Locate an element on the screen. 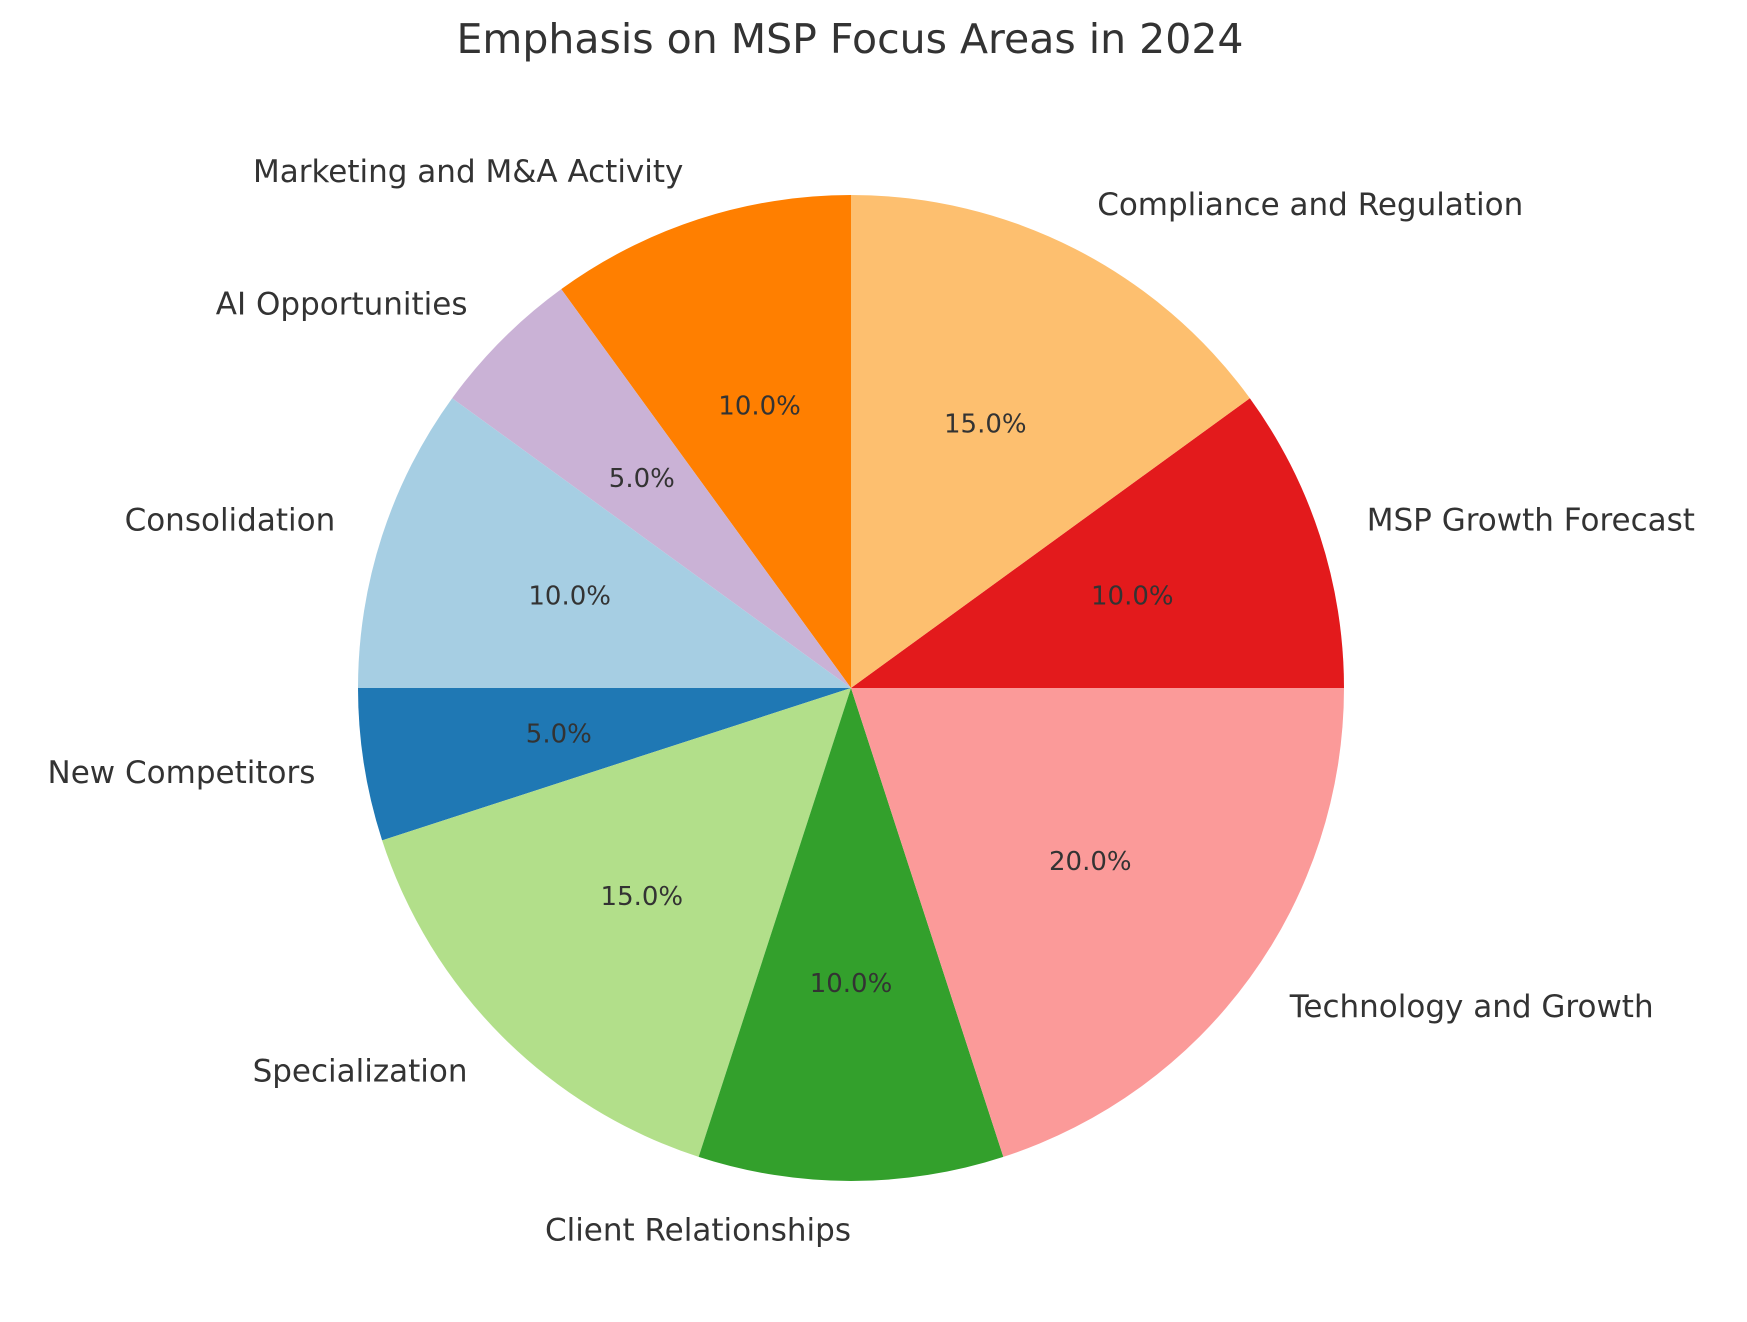 This screenshot has height=1322, width=1747. pct-label-ai-opportunities: 5.0% is located at coordinates (642, 479).